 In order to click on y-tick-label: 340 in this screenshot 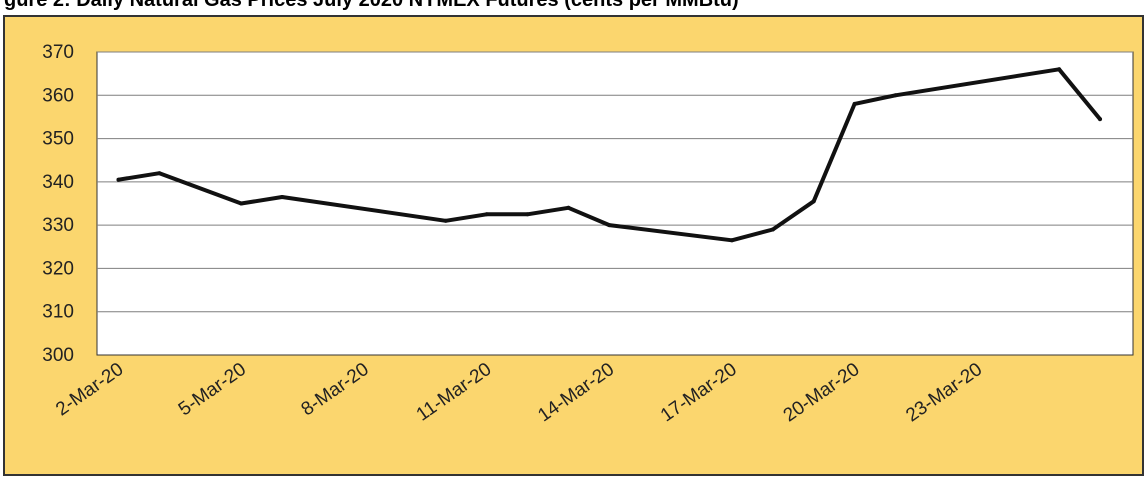, I will do `click(58, 182)`.